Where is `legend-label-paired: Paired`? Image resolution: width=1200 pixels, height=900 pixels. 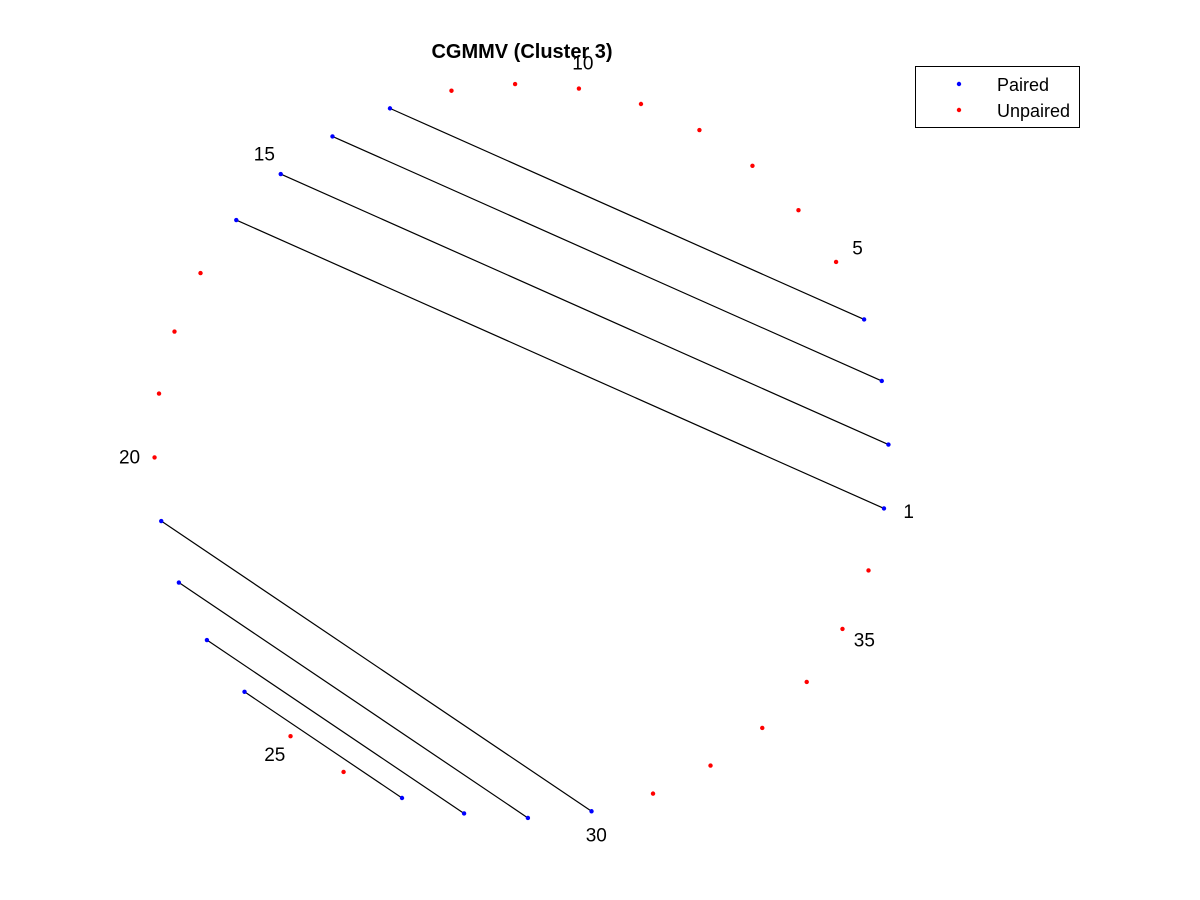
legend-label-paired: Paired is located at coordinates (1023, 85).